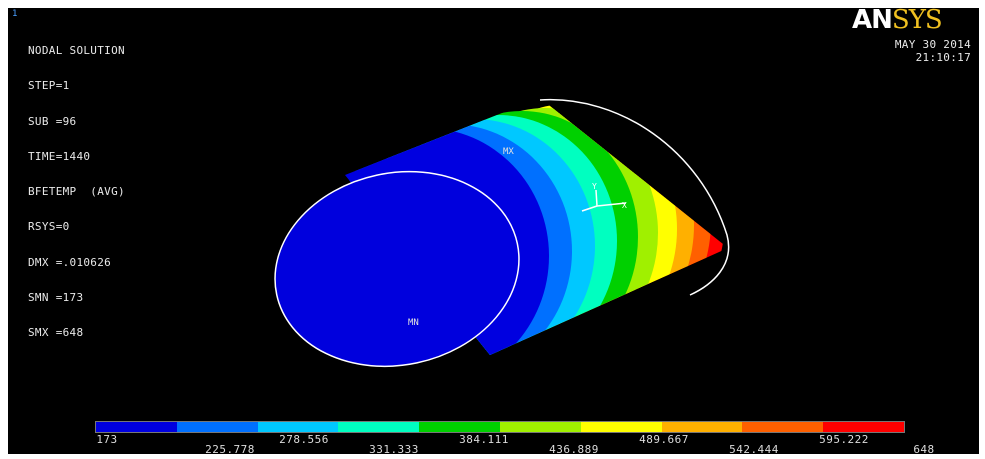  Describe the element at coordinates (594, 186) in the screenshot. I see `triad-y-label: Y` at that location.